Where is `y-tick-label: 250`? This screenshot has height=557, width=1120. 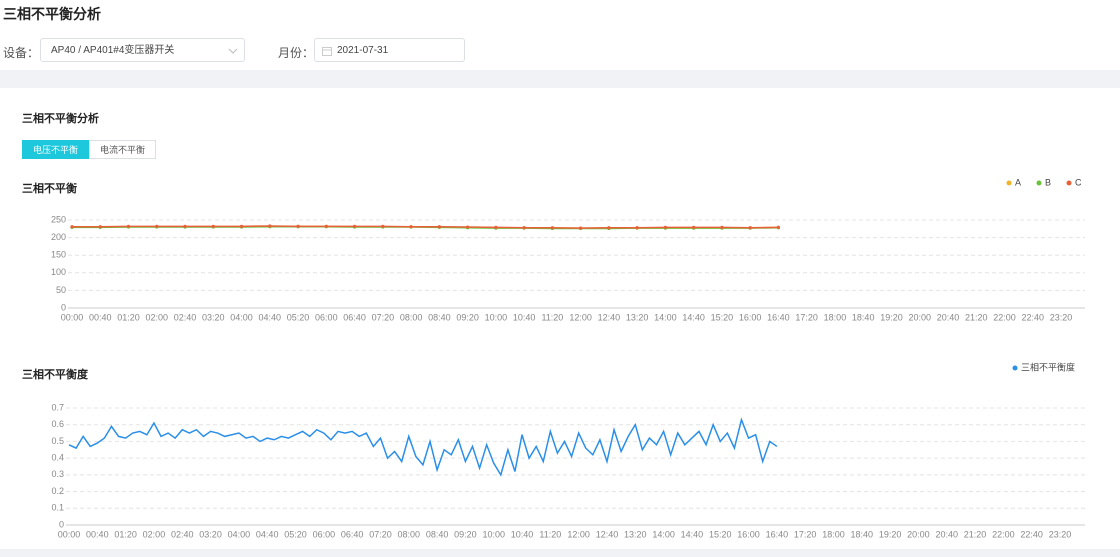 y-tick-label: 250 is located at coordinates (58, 219).